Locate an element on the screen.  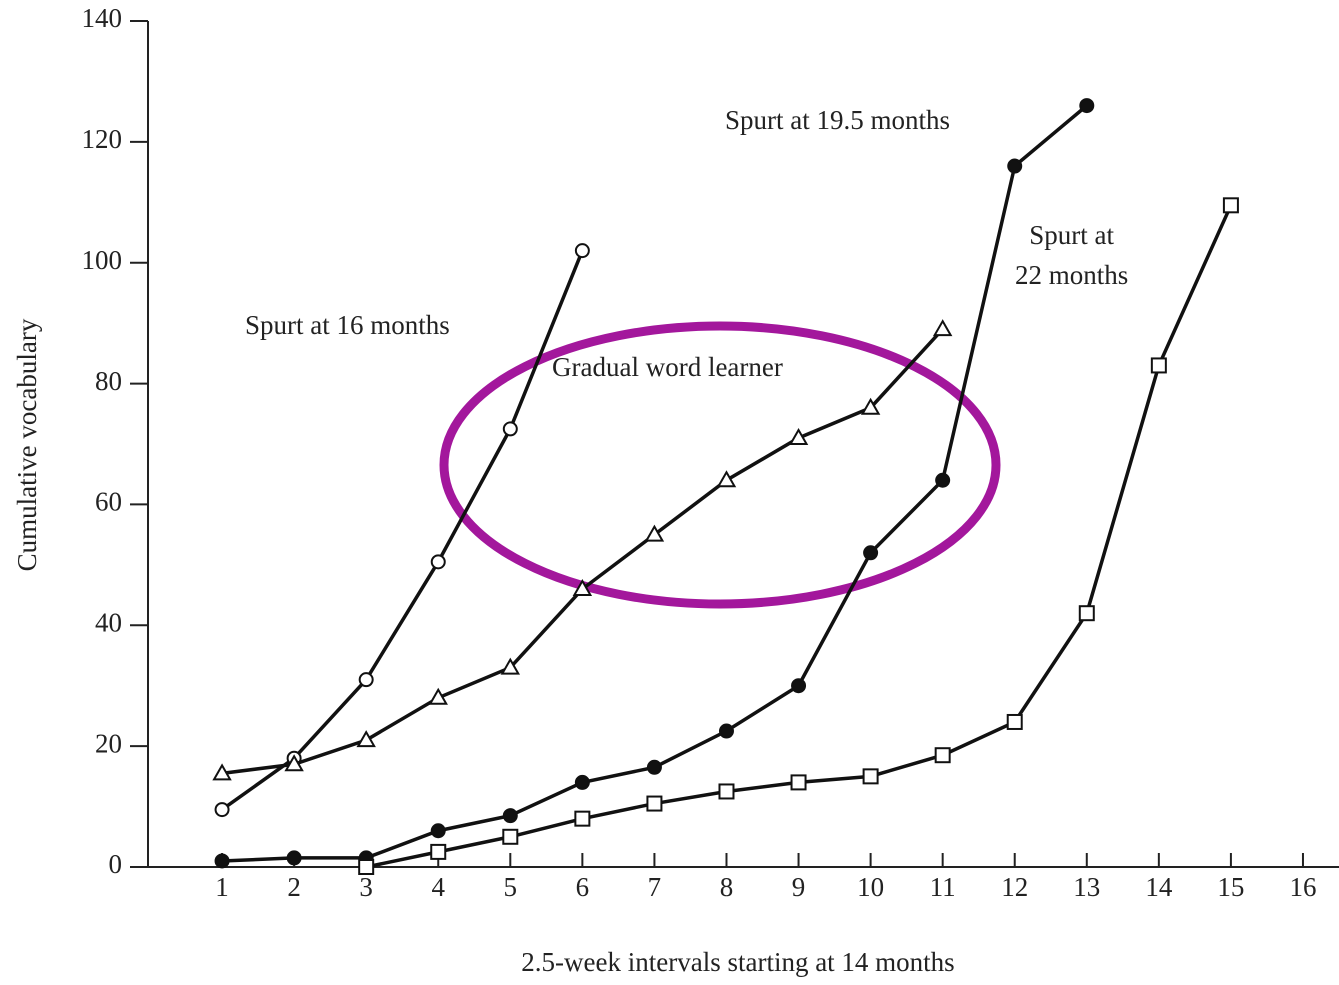
y-tick-label: 60 is located at coordinates (108, 502).